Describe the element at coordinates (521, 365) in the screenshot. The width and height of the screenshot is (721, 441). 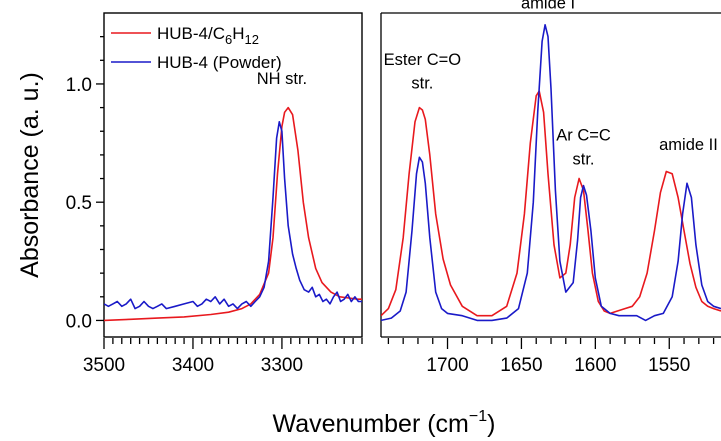
I see `x-tick-label: 1650` at that location.